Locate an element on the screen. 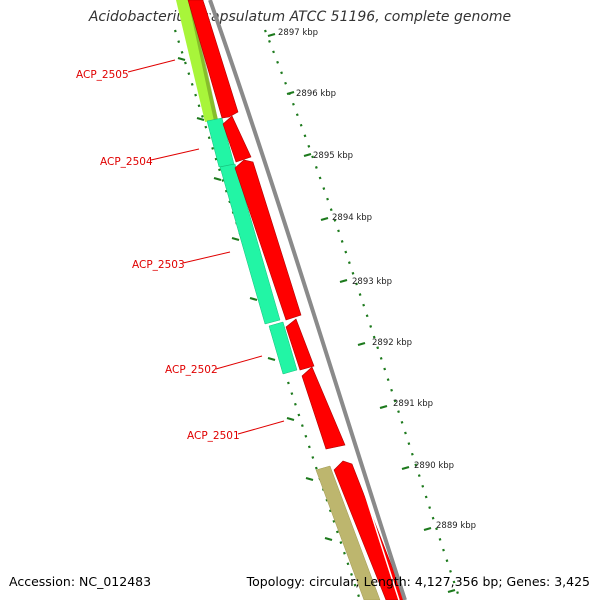  gene-feature-acp2503 is located at coordinates (250, 244).